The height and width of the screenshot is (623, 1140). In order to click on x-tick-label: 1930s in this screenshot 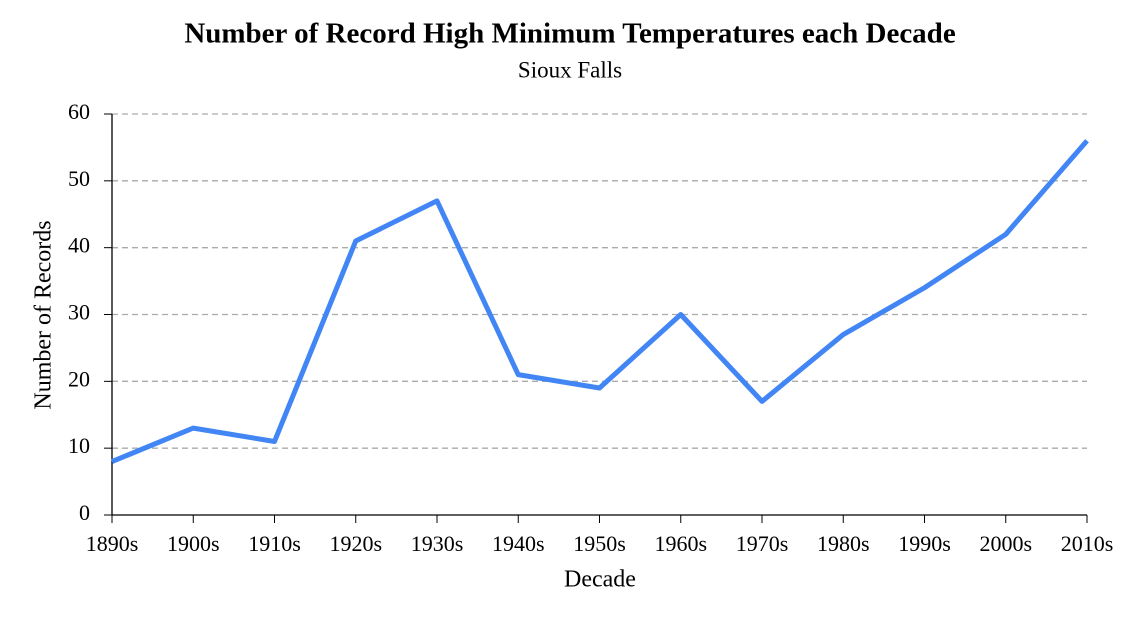, I will do `click(437, 543)`.